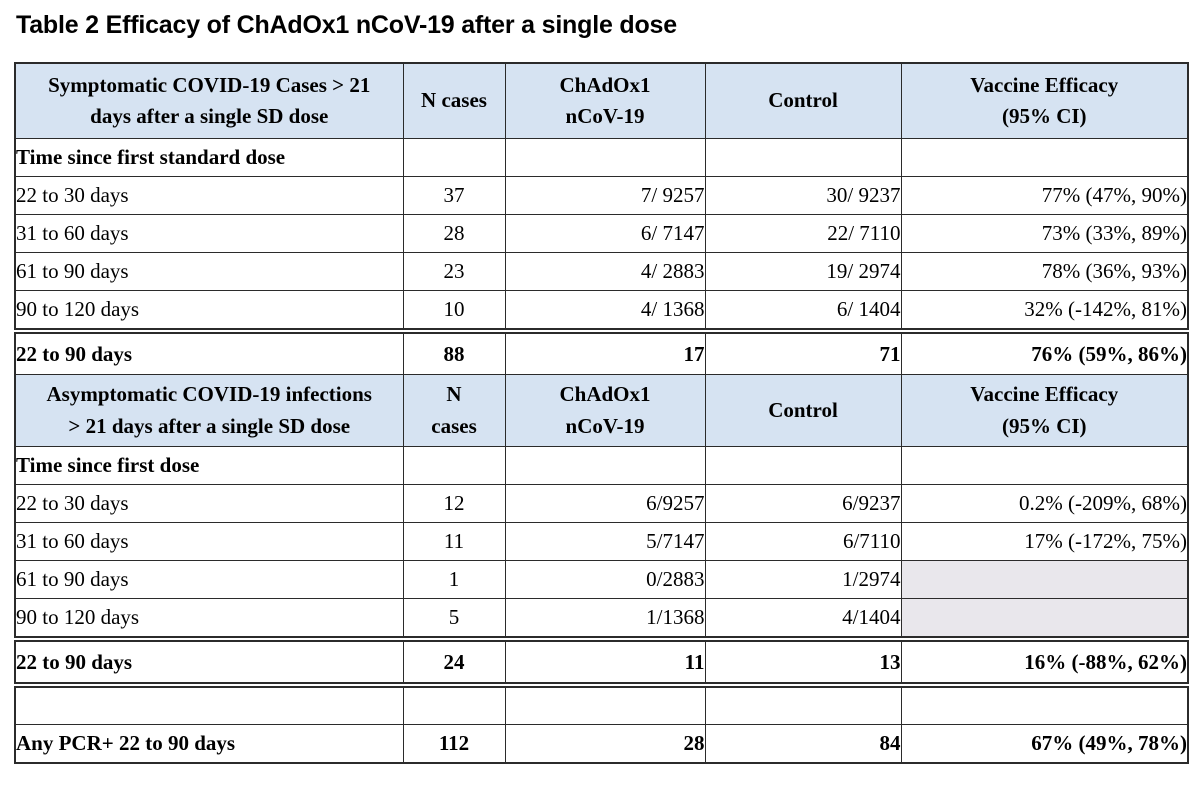 The width and height of the screenshot is (1200, 807). I want to click on vaccine-arm-cell: 6/9257, so click(605, 503).